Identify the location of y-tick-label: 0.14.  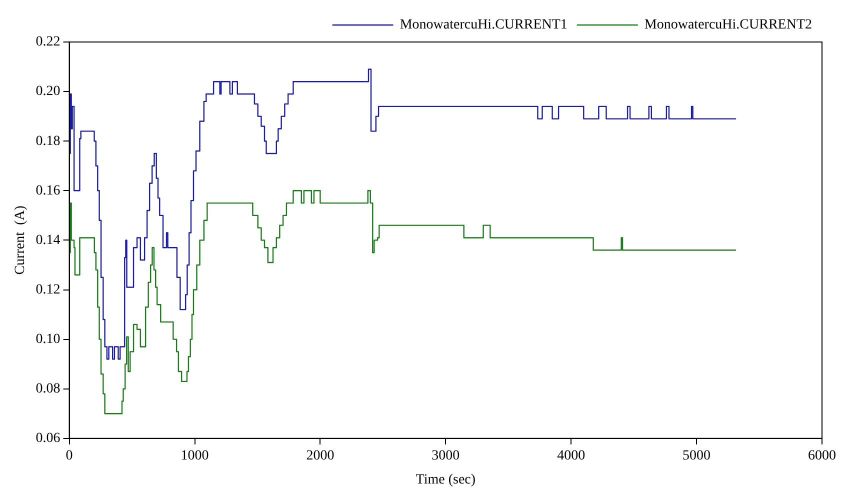
(48, 240).